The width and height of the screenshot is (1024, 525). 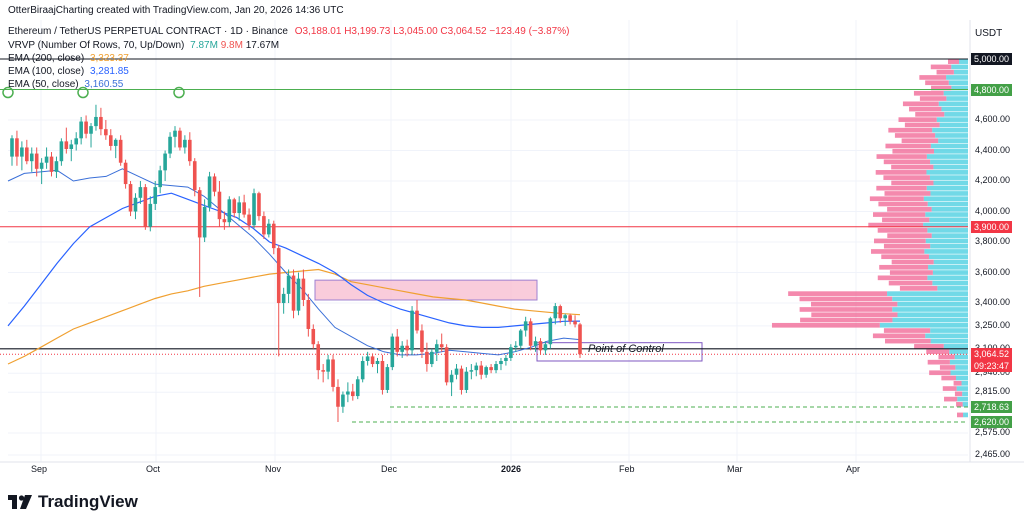 What do you see at coordinates (93, 92) in the screenshot?
I see `chart-markers` at bounding box center [93, 92].